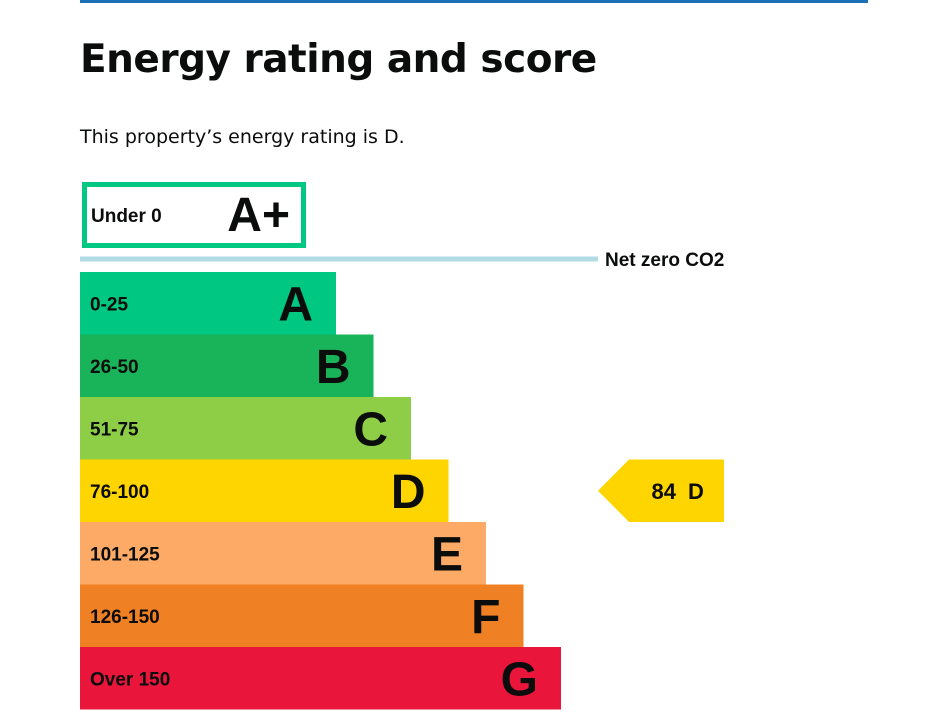  What do you see at coordinates (130, 679) in the screenshot?
I see `band-g-range: Over 150` at bounding box center [130, 679].